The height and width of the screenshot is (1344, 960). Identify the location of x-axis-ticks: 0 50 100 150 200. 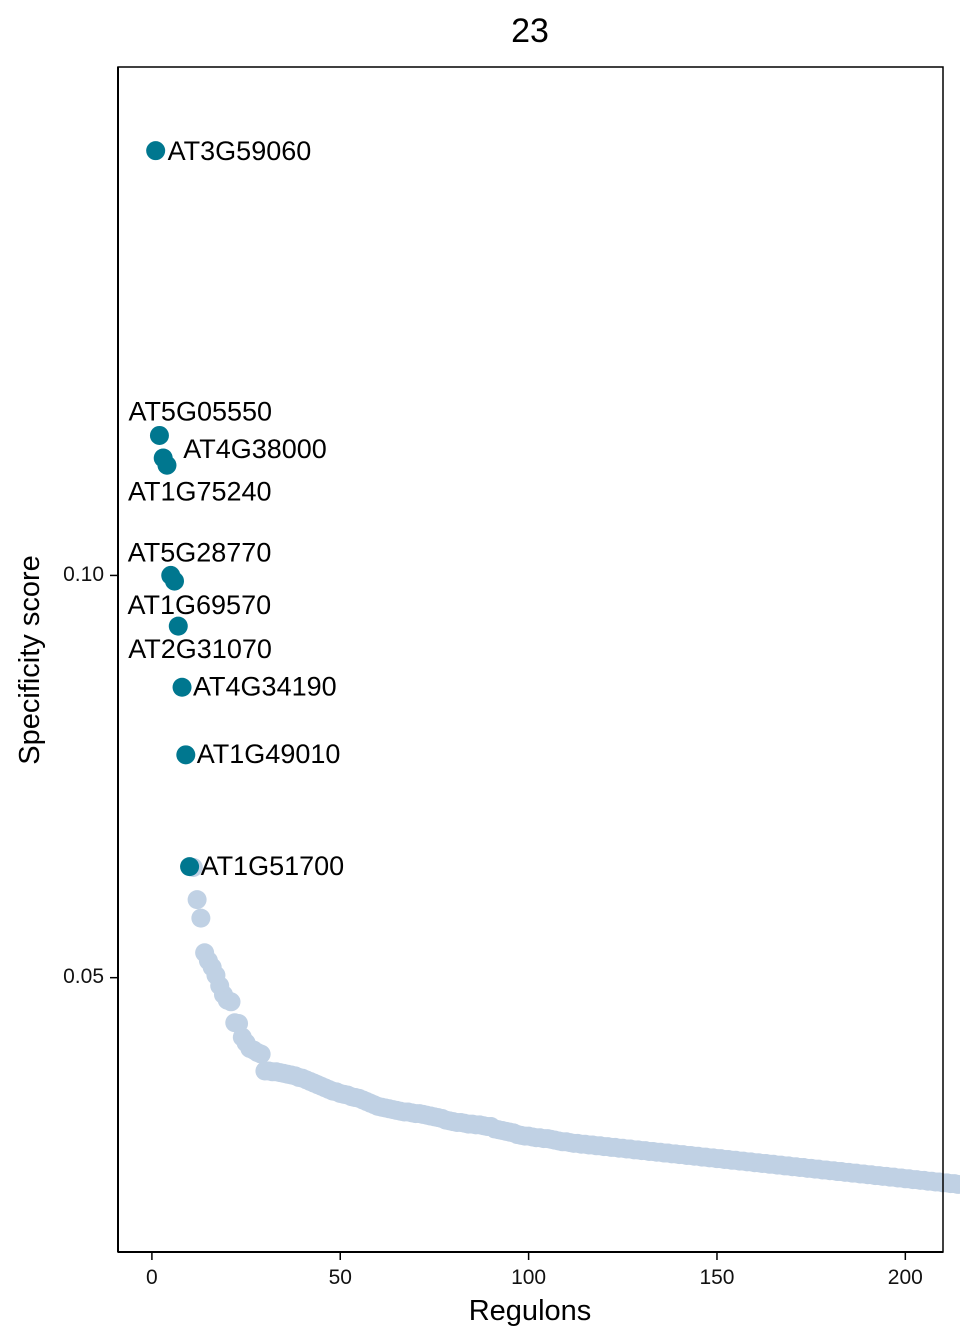
(534, 1270).